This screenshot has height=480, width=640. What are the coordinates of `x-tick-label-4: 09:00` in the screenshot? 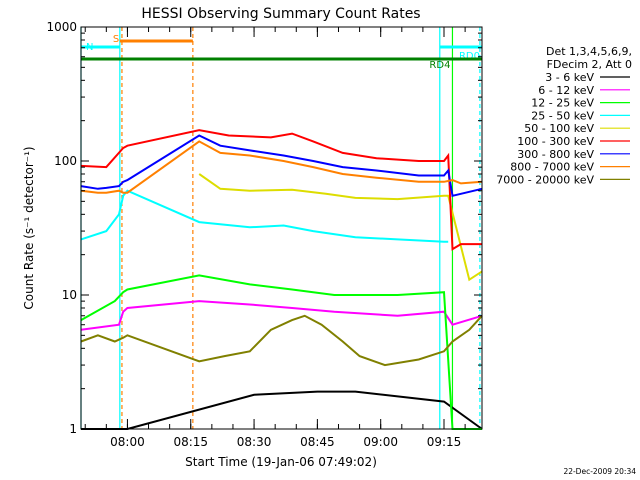 It's located at (380, 442).